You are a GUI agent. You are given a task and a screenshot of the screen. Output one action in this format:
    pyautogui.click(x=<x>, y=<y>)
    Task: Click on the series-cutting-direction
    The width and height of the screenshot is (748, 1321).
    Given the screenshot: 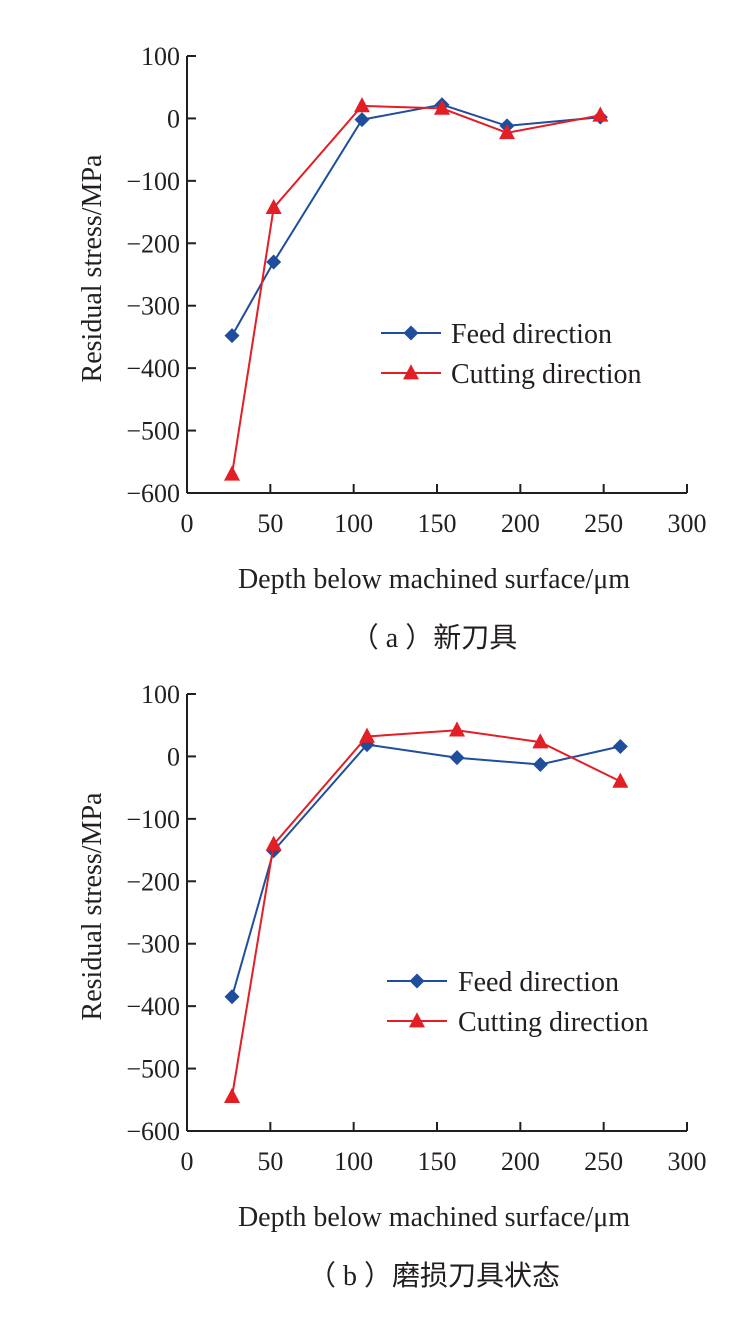 What is the action you would take?
    pyautogui.click(x=416, y=289)
    